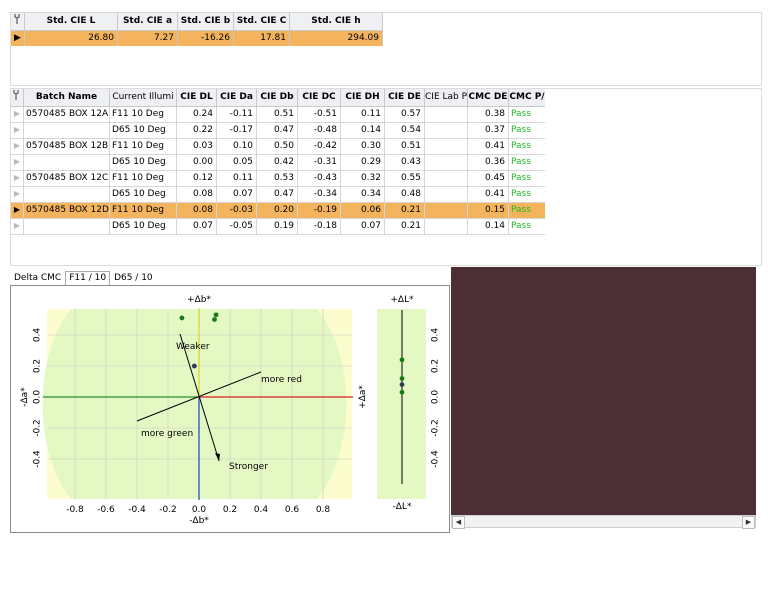  I want to click on table-cell: 0.10, so click(237, 146).